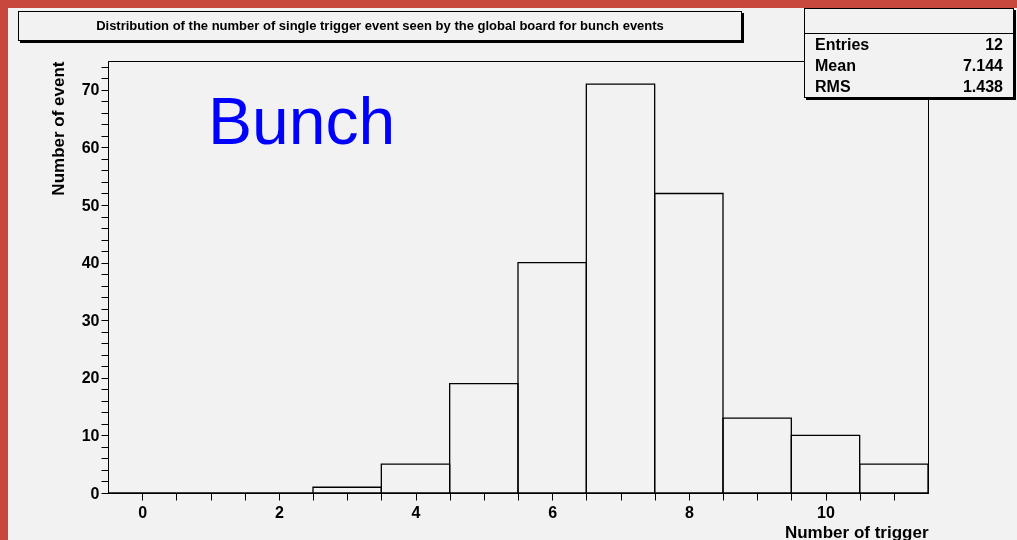  What do you see at coordinates (90, 205) in the screenshot?
I see `y-tick-label: 50` at bounding box center [90, 205].